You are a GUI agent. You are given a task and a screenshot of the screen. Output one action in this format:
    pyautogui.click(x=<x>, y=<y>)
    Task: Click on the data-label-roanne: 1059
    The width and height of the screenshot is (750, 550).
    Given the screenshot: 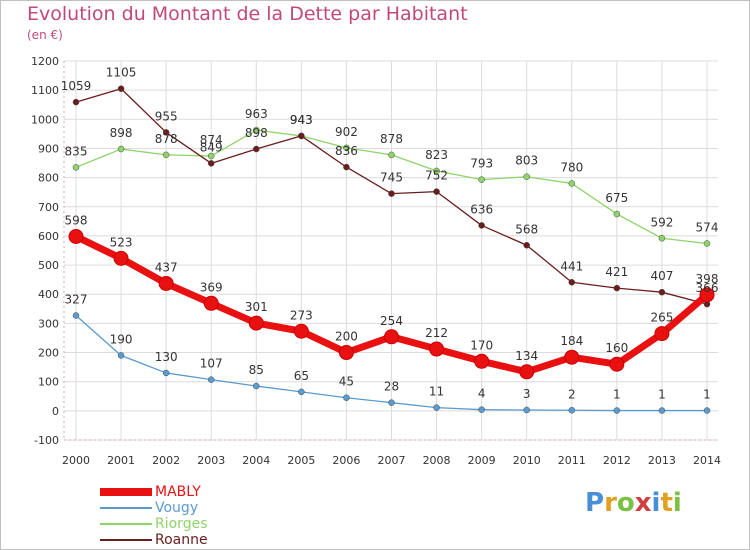 What is the action you would take?
    pyautogui.click(x=76, y=86)
    